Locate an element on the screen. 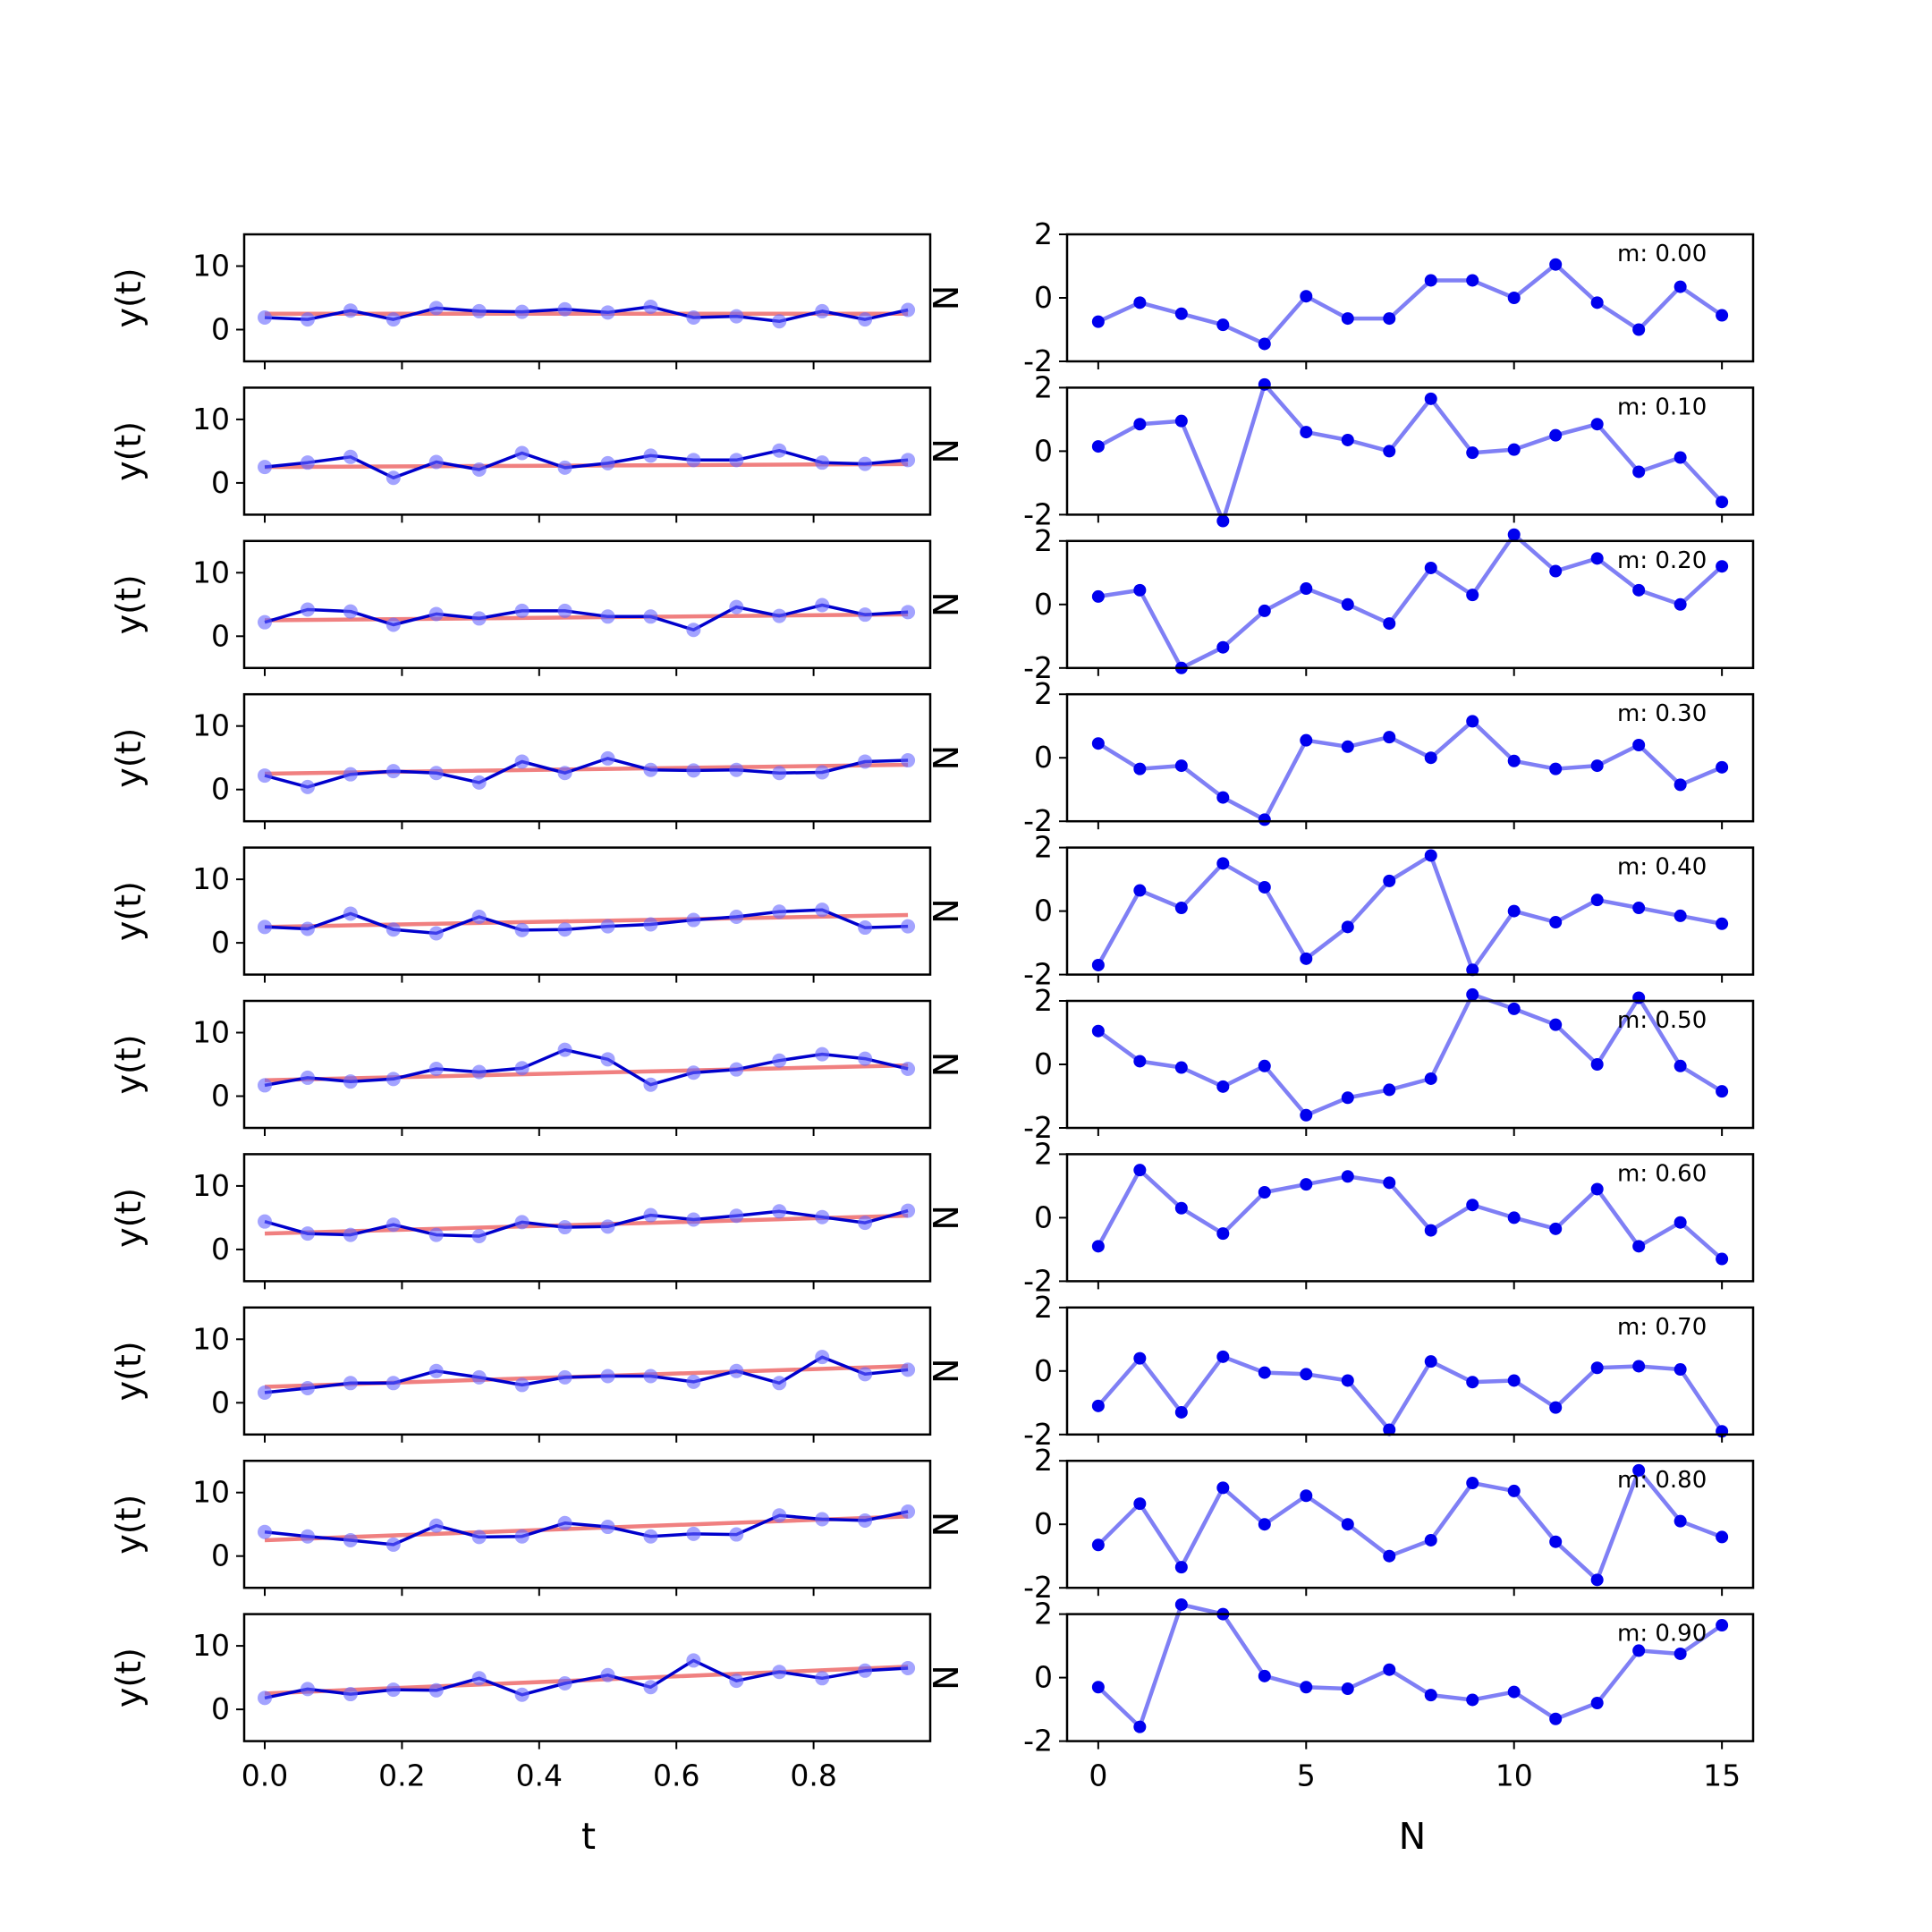 The height and width of the screenshot is (1932, 1932). panel-annotation: m: 0.70 is located at coordinates (1662, 1327).